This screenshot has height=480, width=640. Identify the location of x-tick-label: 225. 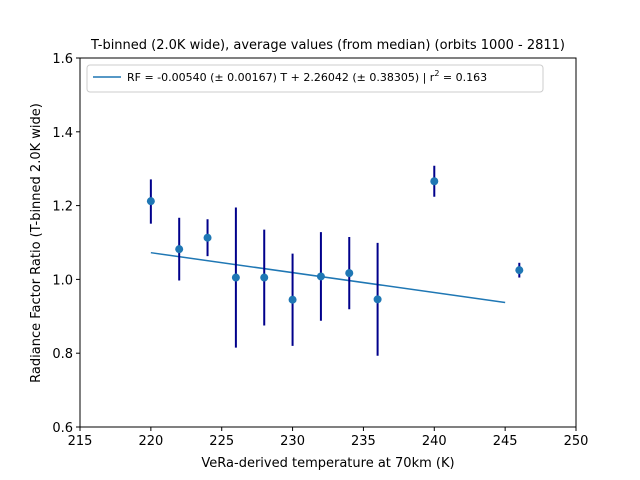
(221, 441).